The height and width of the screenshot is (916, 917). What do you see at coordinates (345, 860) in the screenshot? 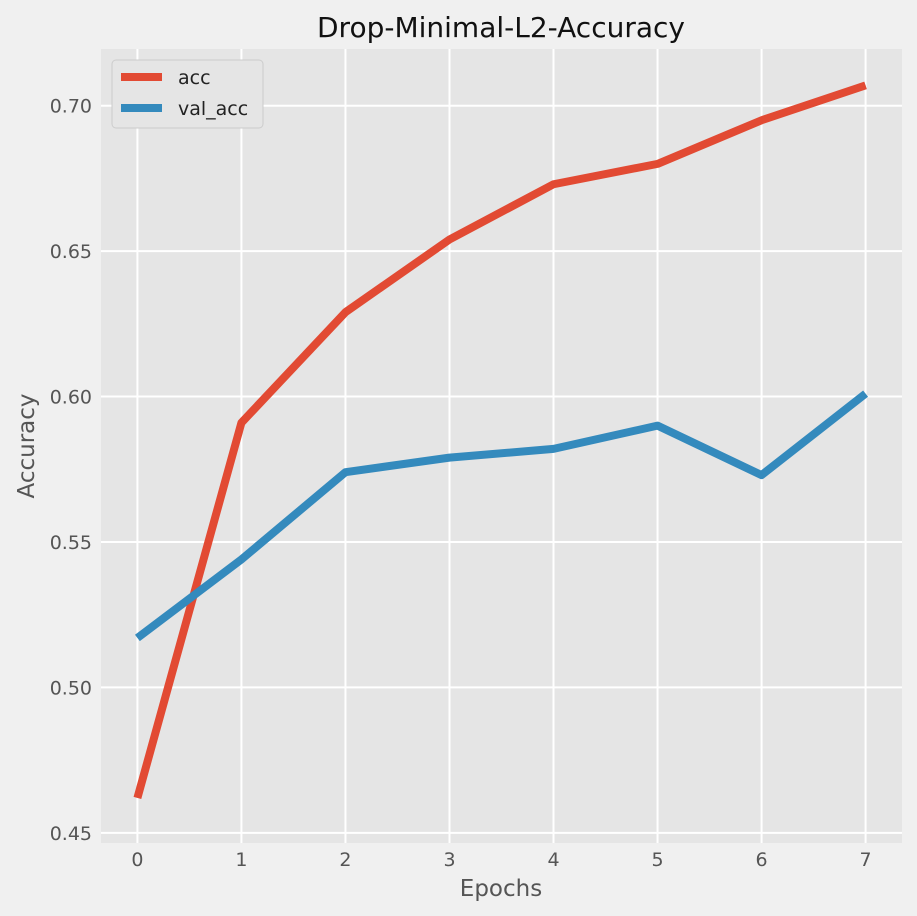
I see `x-tick-label: 2` at bounding box center [345, 860].